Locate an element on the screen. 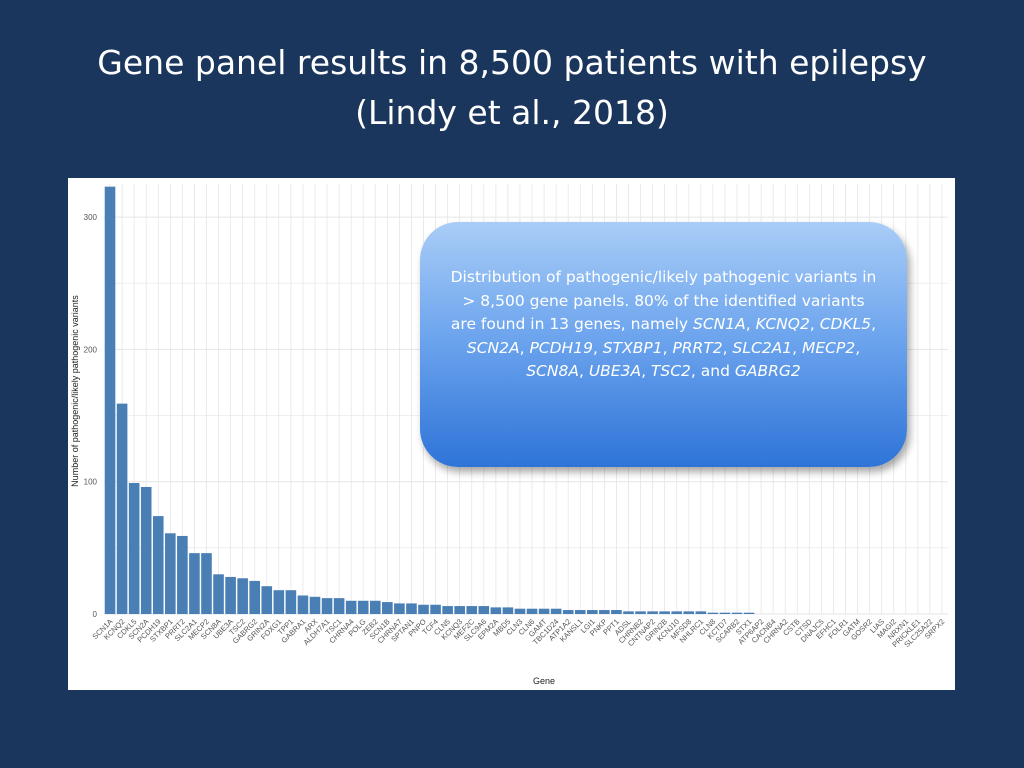 The height and width of the screenshot is (768, 1024). callout-gene: SCN1A is located at coordinates (719, 324).